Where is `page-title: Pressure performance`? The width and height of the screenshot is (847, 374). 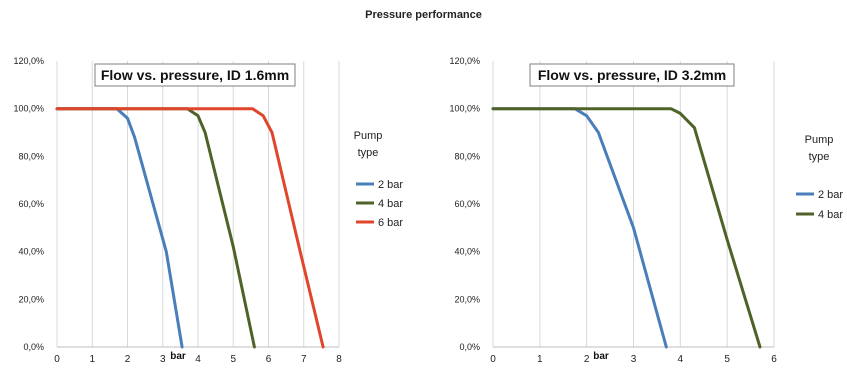
page-title: Pressure performance is located at coordinates (423, 15).